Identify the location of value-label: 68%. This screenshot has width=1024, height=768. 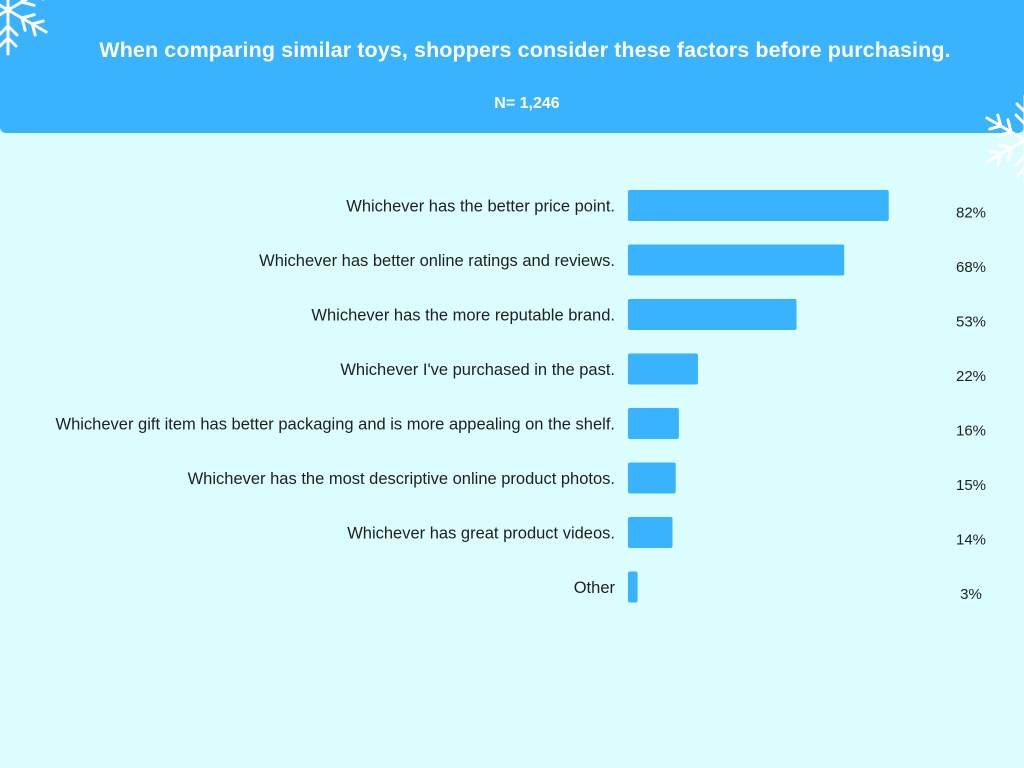
(971, 267).